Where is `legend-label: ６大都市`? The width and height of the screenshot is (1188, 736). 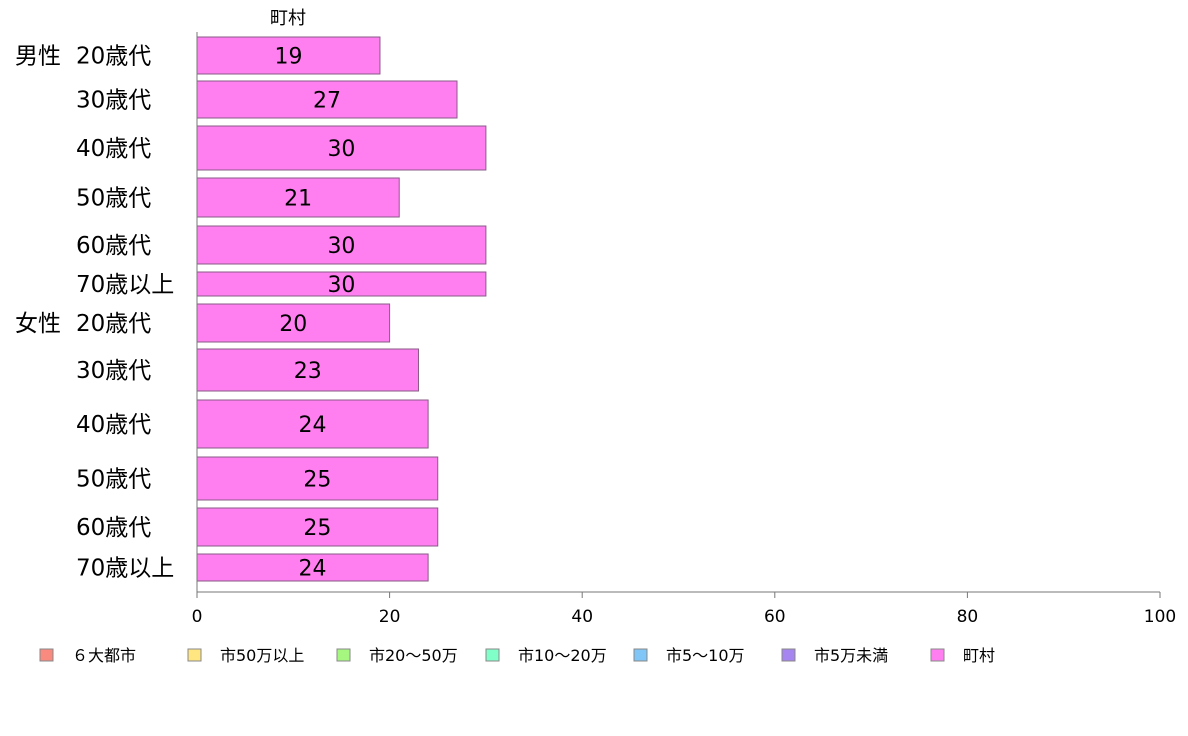 legend-label: ６大都市 is located at coordinates (104, 655).